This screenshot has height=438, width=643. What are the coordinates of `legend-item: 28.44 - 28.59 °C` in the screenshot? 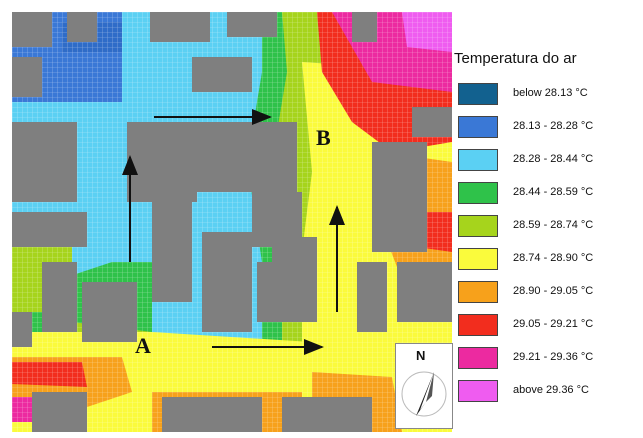 It's located at (548, 194).